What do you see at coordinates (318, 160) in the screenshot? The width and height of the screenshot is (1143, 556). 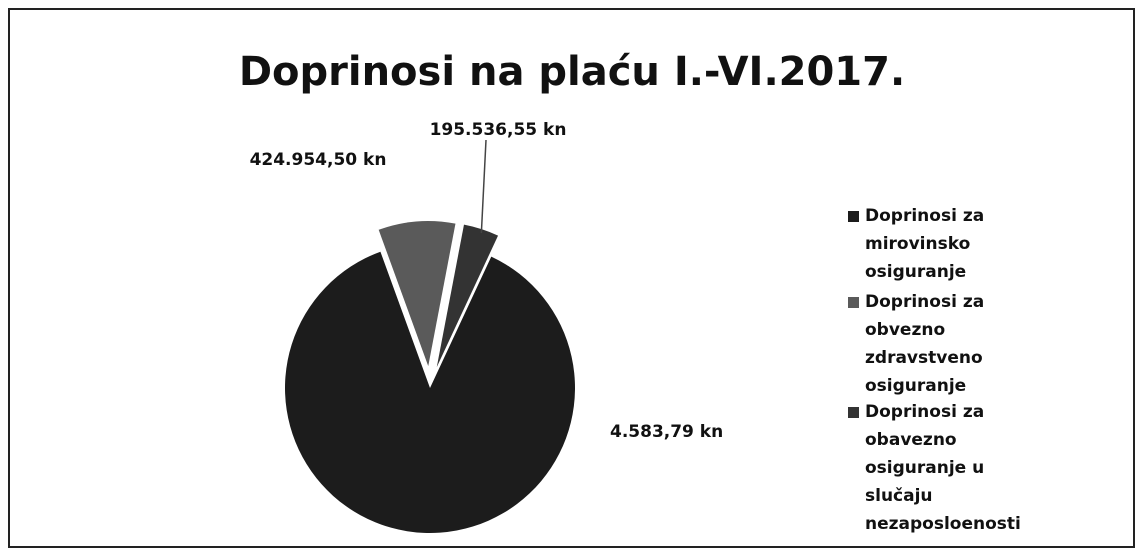 I see `data-label: 424.954,50 kn` at bounding box center [318, 160].